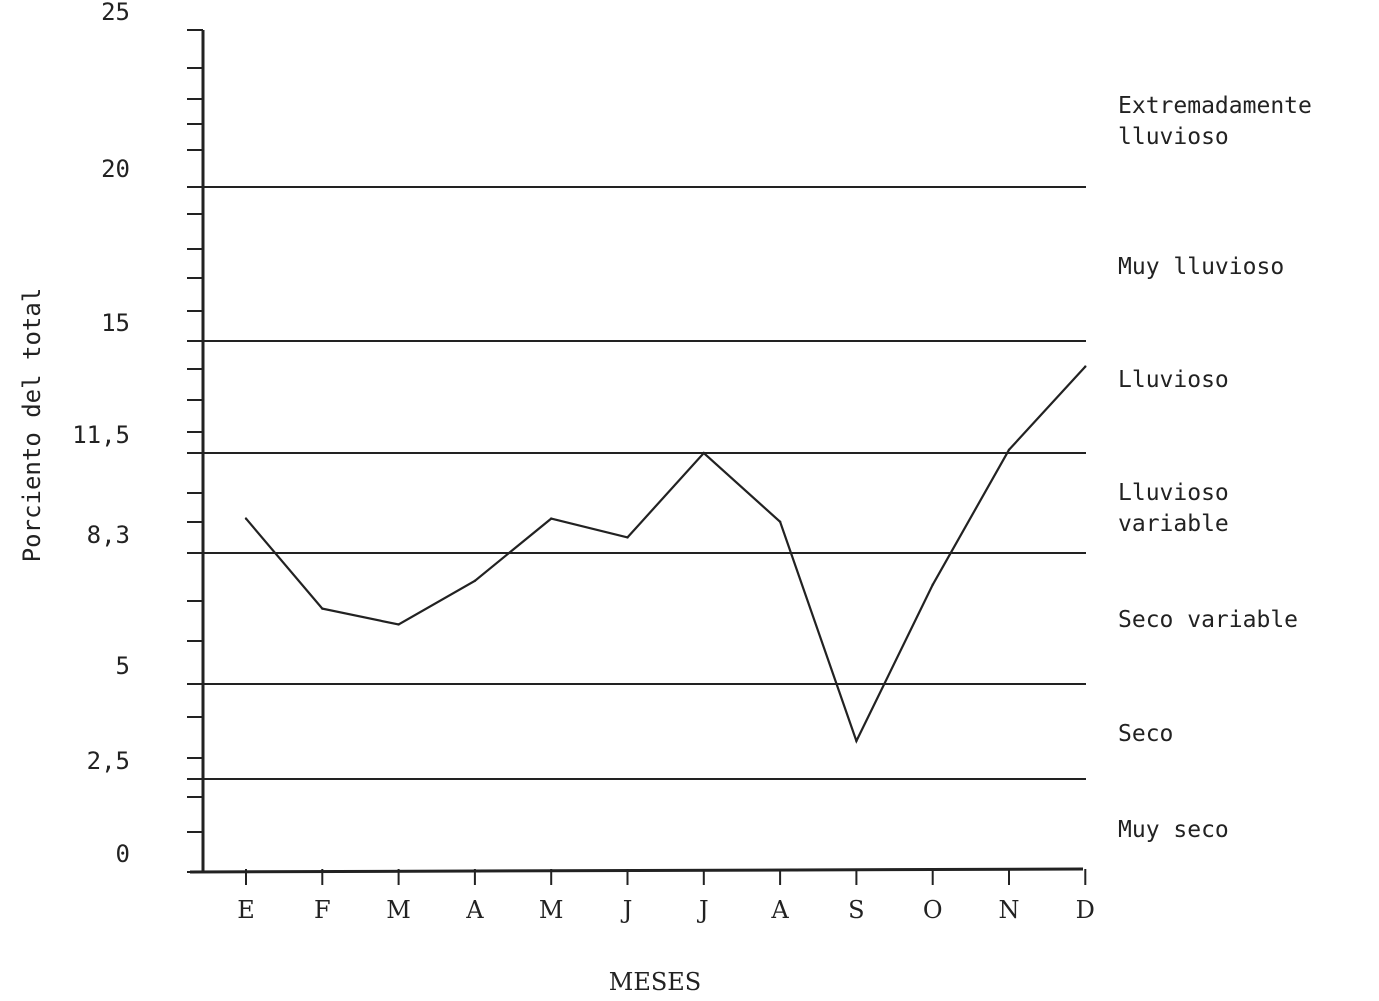 The height and width of the screenshot is (1001, 1379). What do you see at coordinates (108, 761) in the screenshot?
I see `y-tick-label: 2,5` at bounding box center [108, 761].